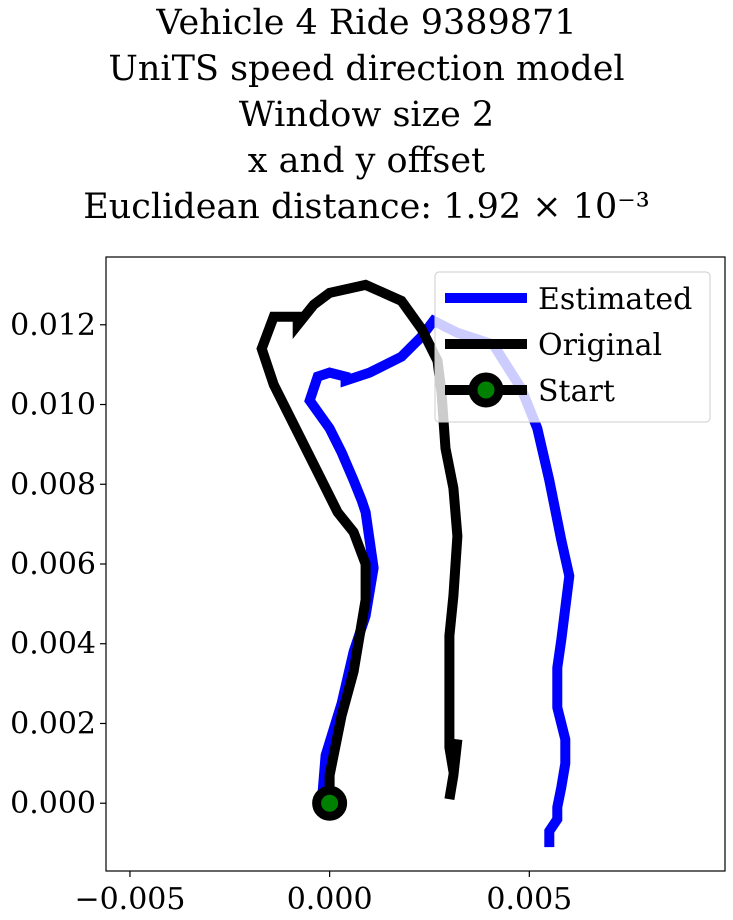 The image size is (733, 920). What do you see at coordinates (330, 899) in the screenshot?
I see `x-tick-label: 0.000` at bounding box center [330, 899].